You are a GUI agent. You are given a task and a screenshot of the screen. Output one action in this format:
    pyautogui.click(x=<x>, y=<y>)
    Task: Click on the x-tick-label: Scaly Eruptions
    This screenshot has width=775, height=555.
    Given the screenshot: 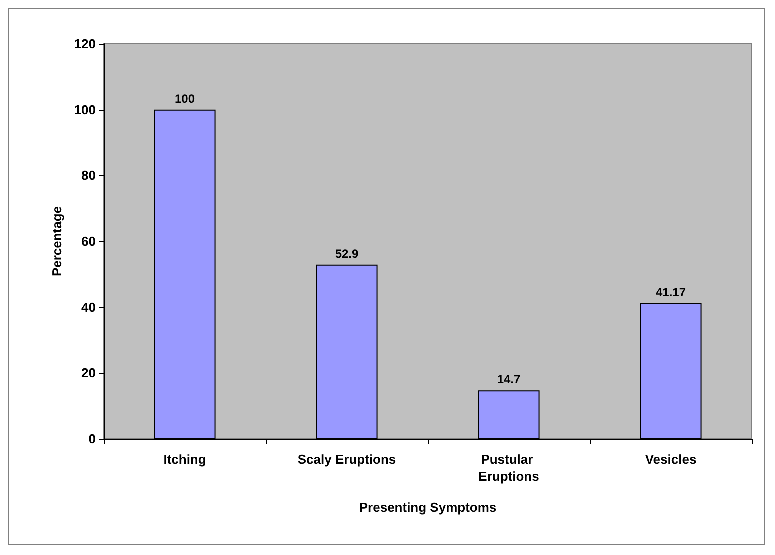 What is the action you would take?
    pyautogui.click(x=347, y=459)
    